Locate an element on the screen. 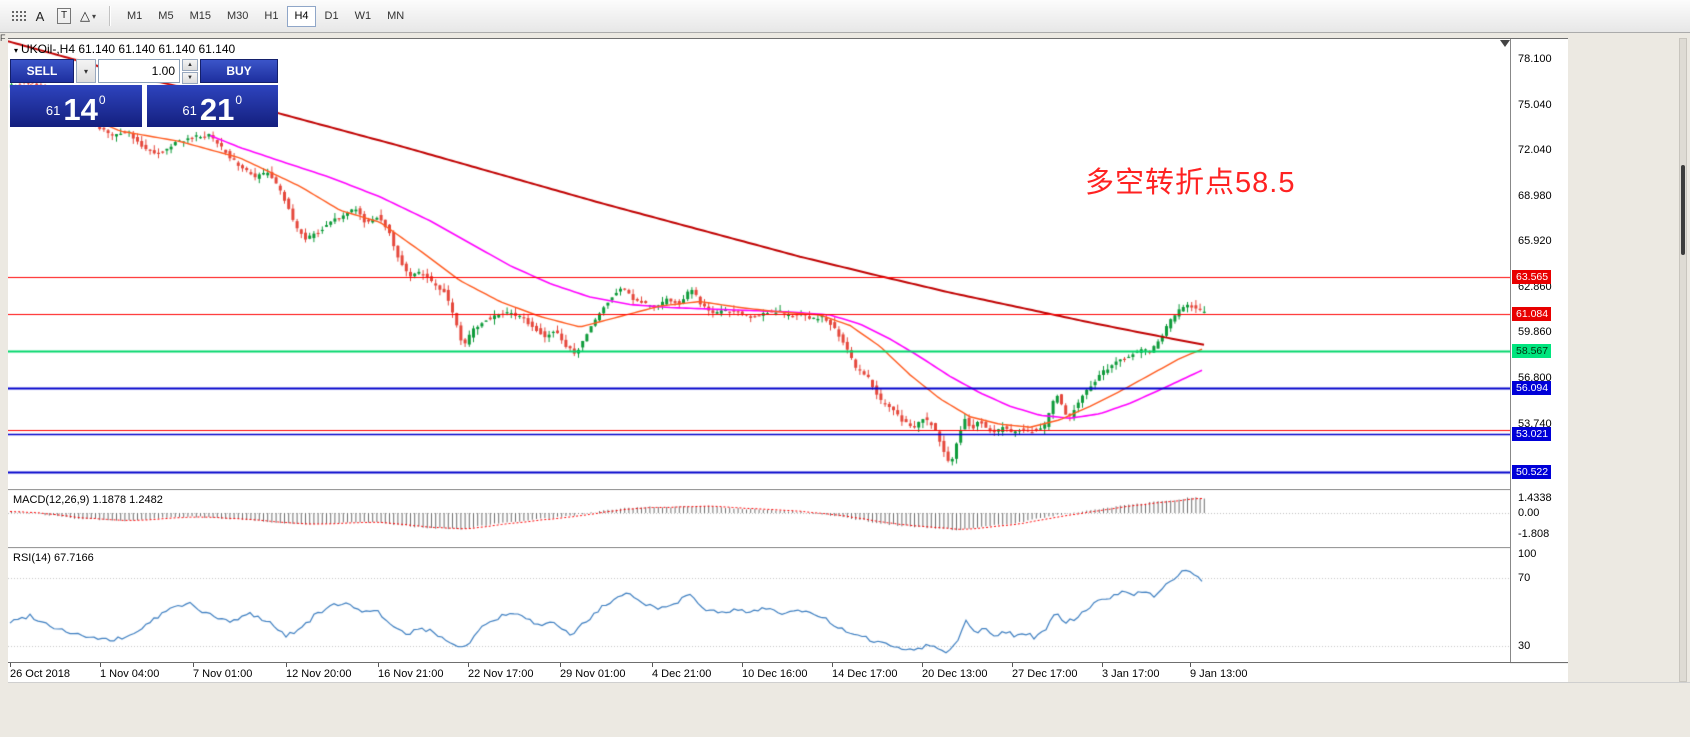 Image resolution: width=1690 pixels, height=737 pixels. bottom-strip is located at coordinates (845, 709).